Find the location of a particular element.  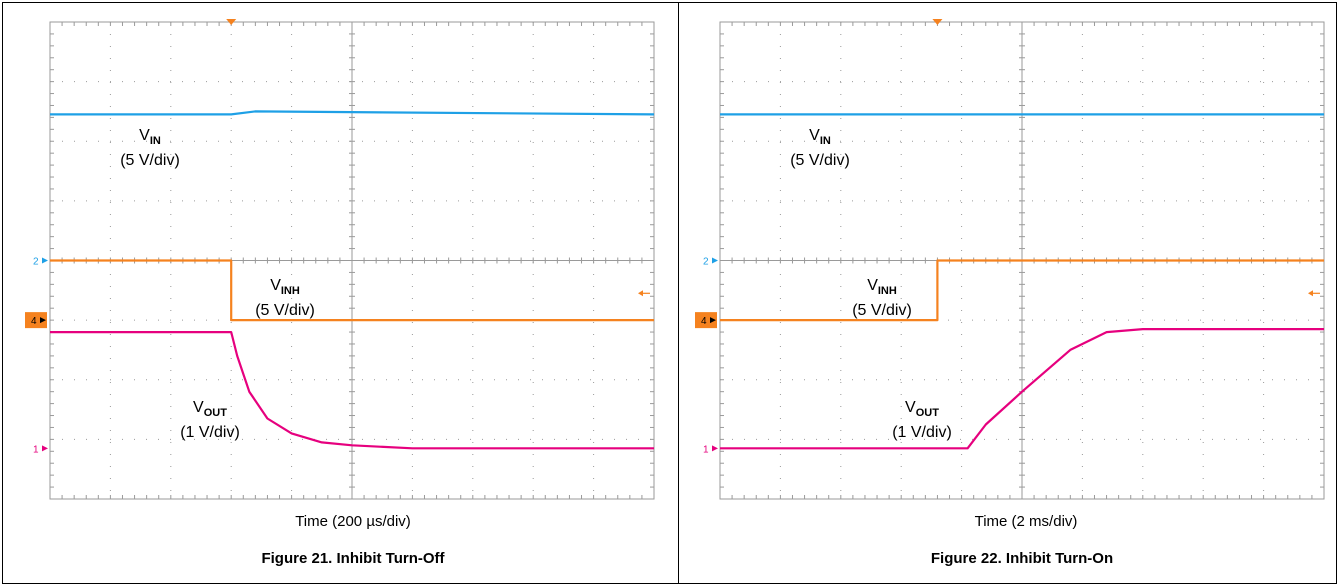

figure-divider is located at coordinates (678, 293).